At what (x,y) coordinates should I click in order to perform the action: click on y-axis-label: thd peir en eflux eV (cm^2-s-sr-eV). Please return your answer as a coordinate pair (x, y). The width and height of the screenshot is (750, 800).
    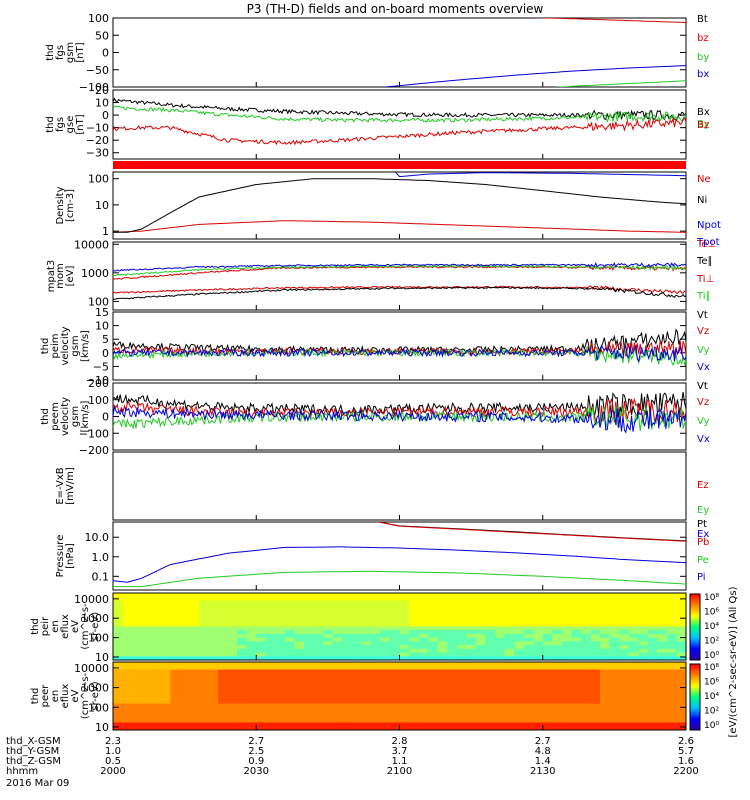
    Looking at the image, I should click on (65, 626).